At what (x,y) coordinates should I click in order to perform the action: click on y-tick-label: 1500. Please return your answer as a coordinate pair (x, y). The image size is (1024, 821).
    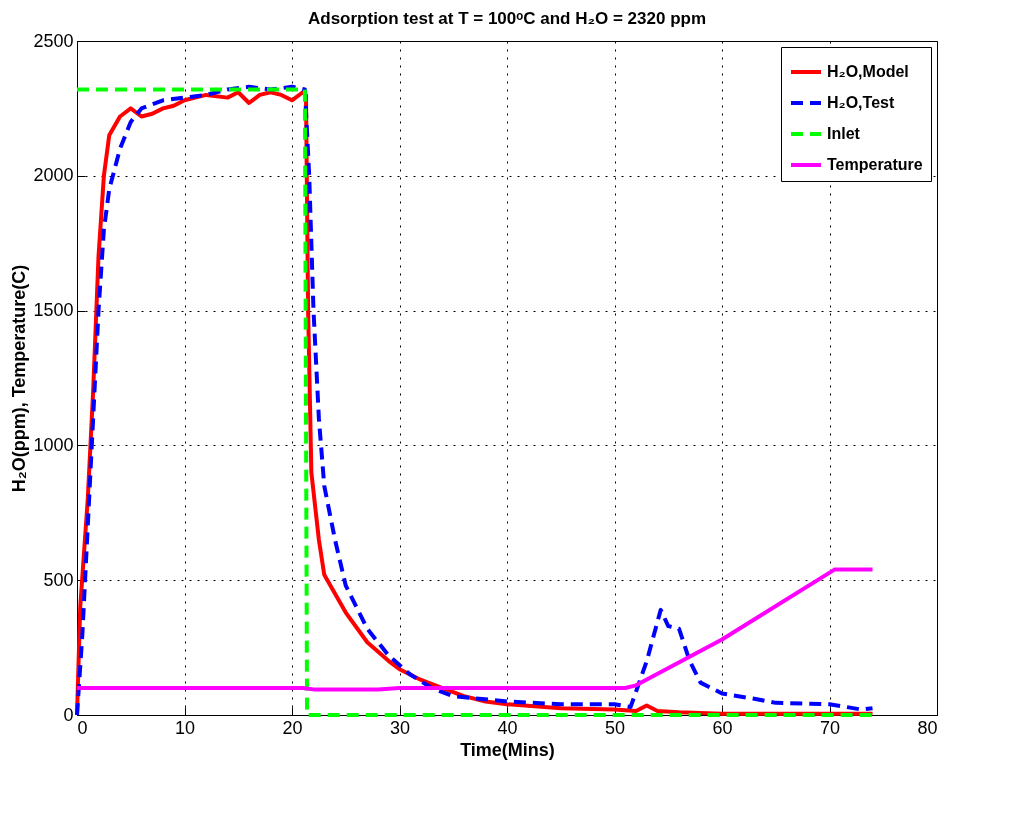
    Looking at the image, I should click on (53, 310).